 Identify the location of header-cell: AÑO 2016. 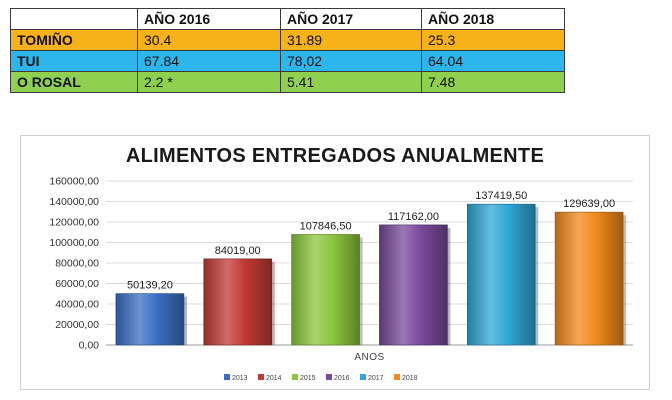
(209, 19).